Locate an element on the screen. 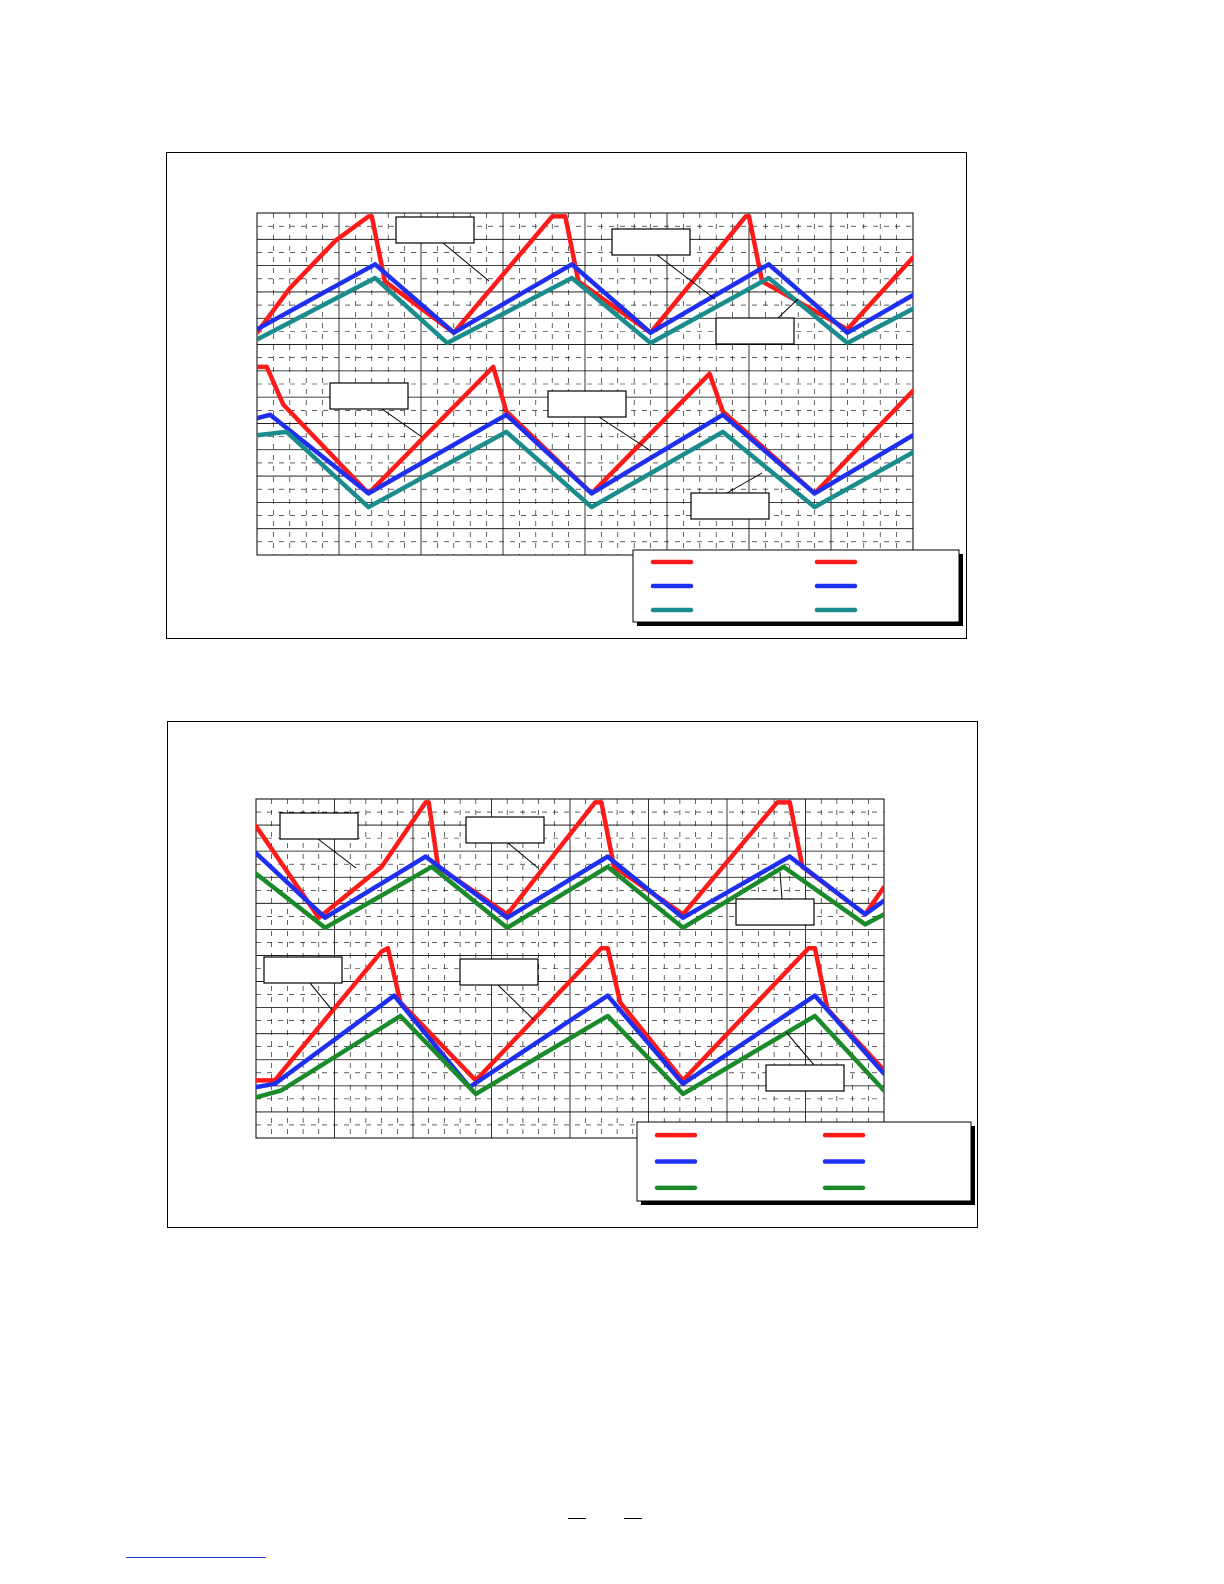  footer-dash-left is located at coordinates (577, 1518).